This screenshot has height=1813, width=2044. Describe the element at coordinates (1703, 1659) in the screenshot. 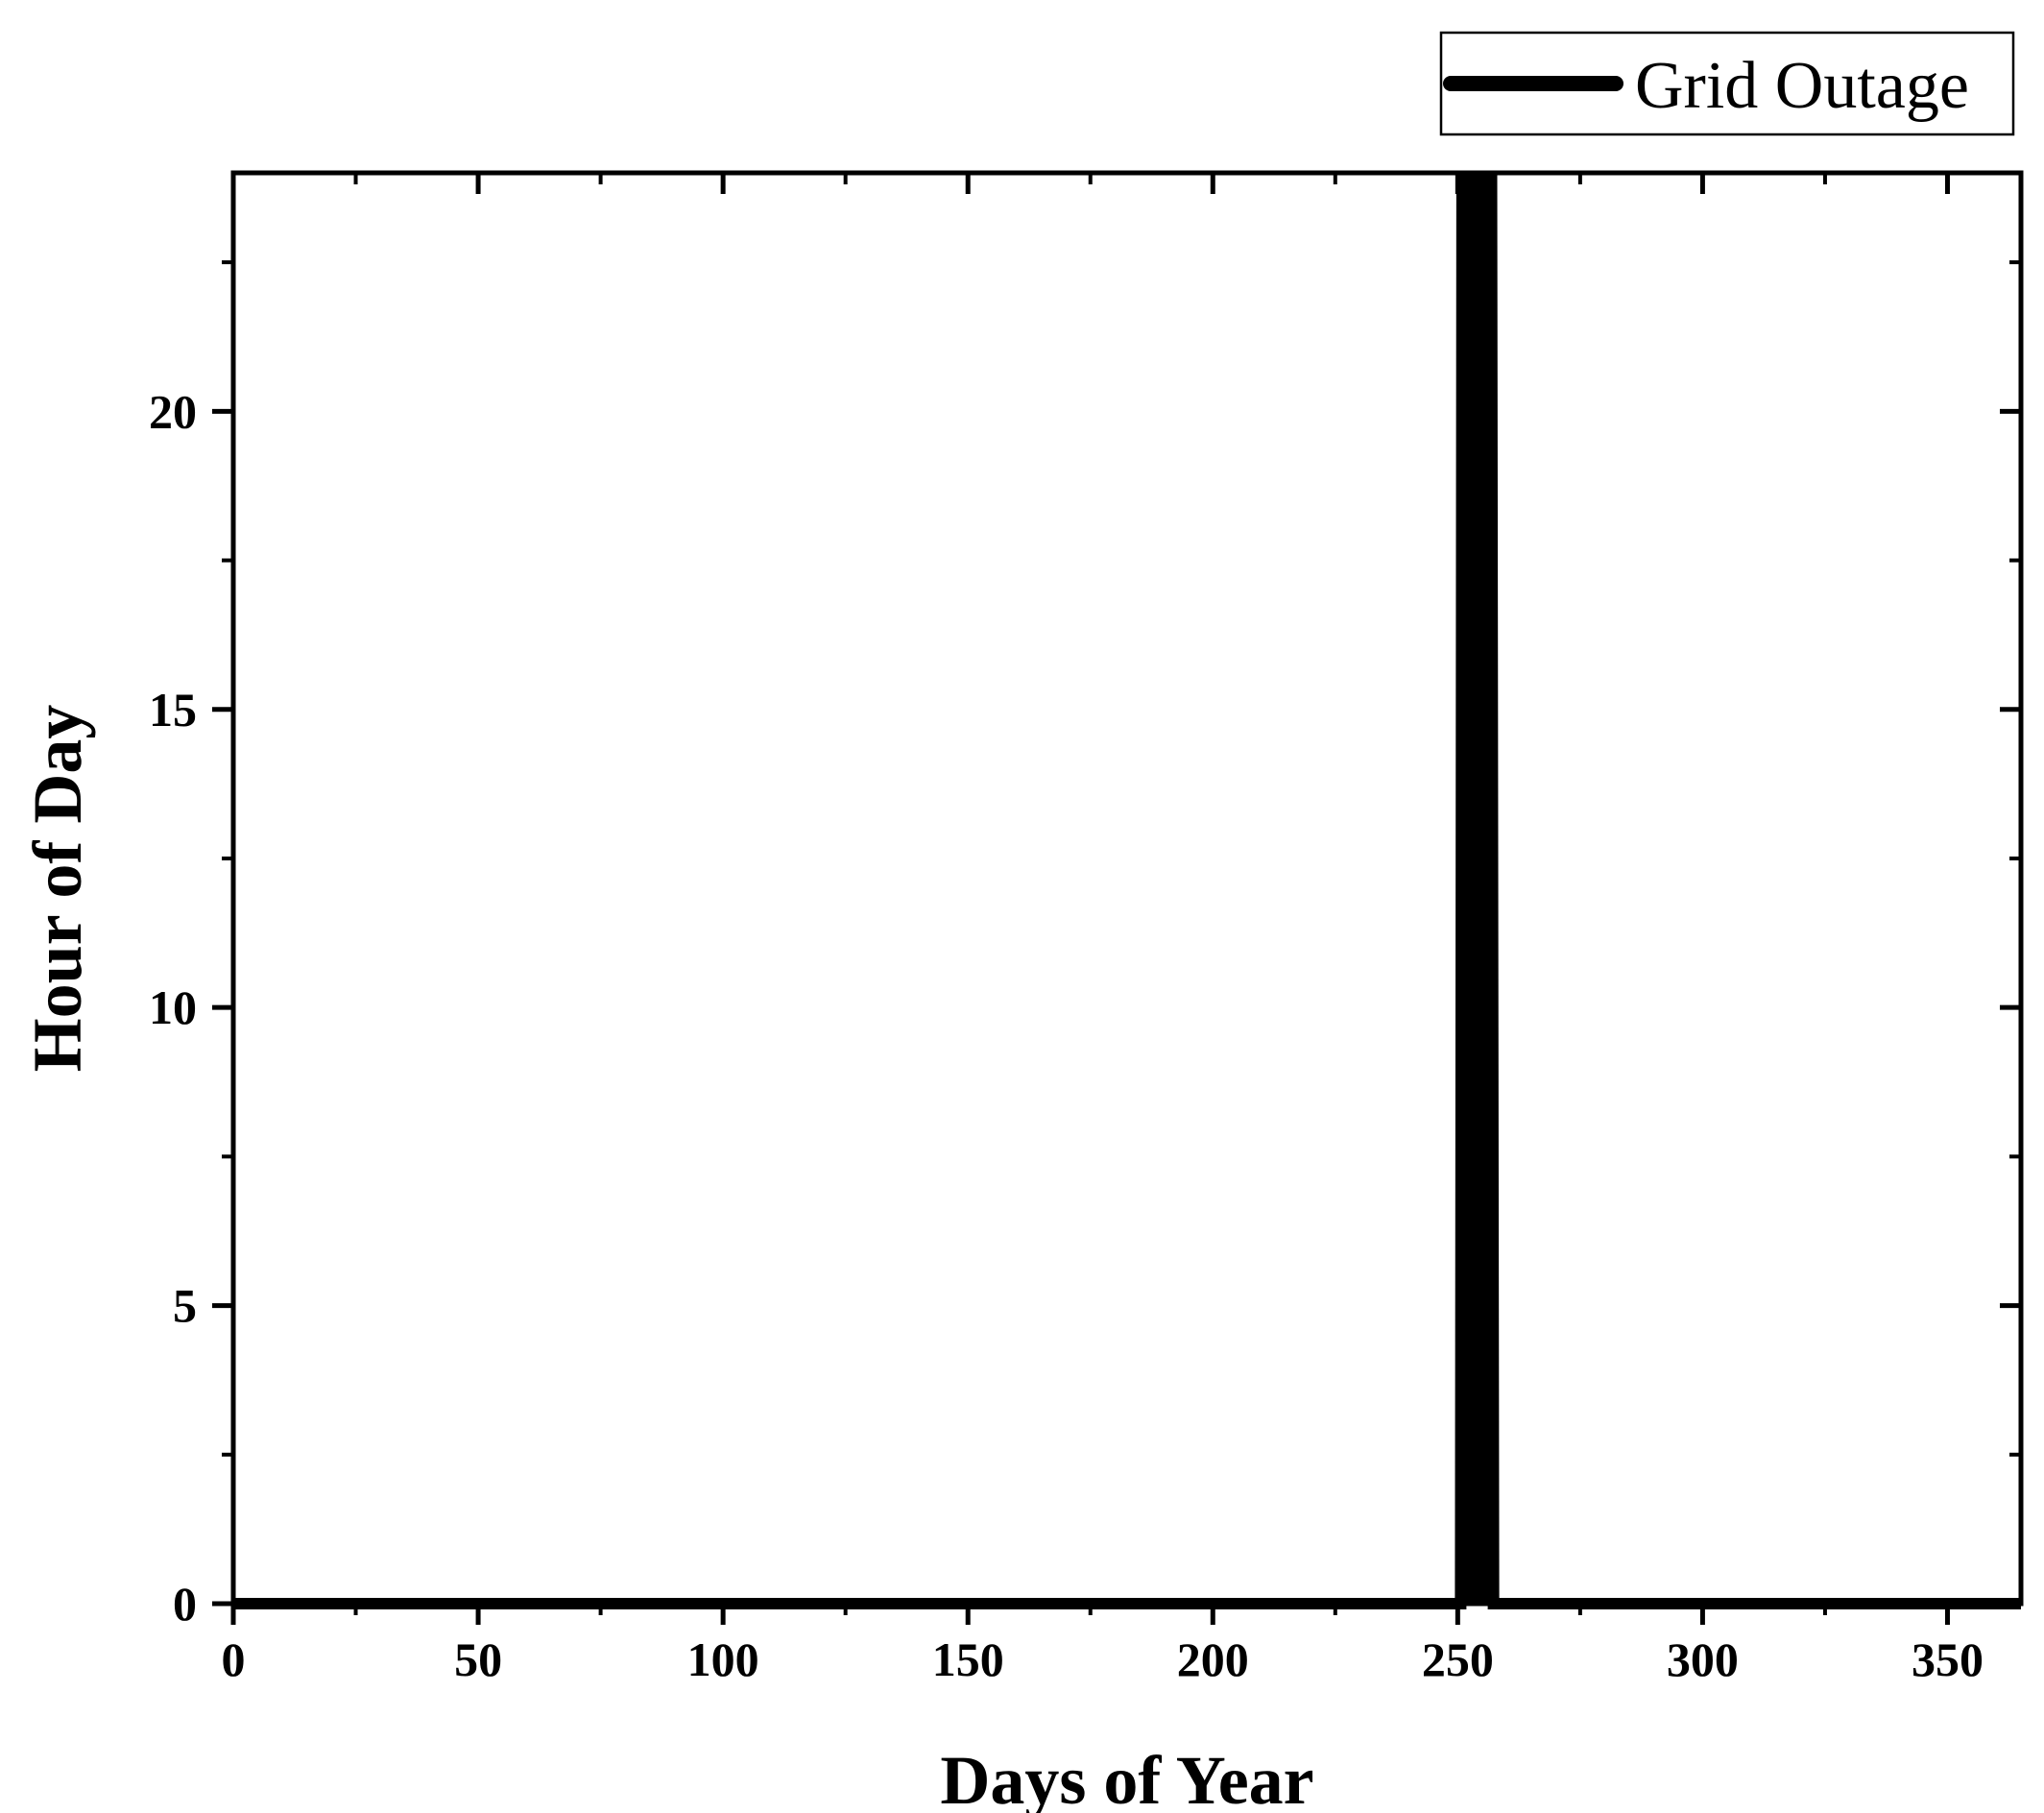

I see `x-tick-label: 300` at that location.